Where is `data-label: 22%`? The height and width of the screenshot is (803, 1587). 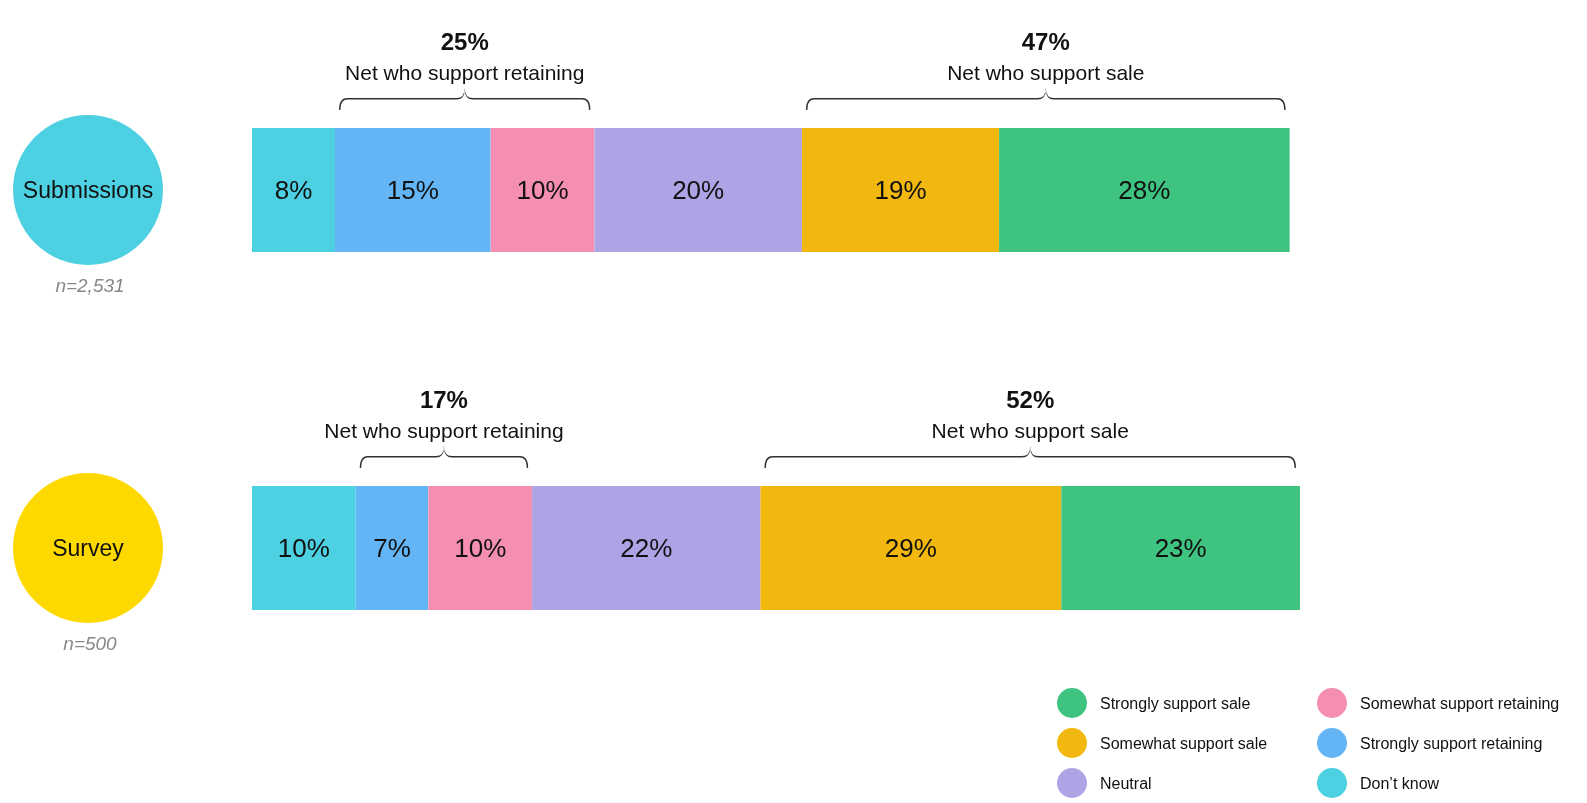 data-label: 22% is located at coordinates (646, 548).